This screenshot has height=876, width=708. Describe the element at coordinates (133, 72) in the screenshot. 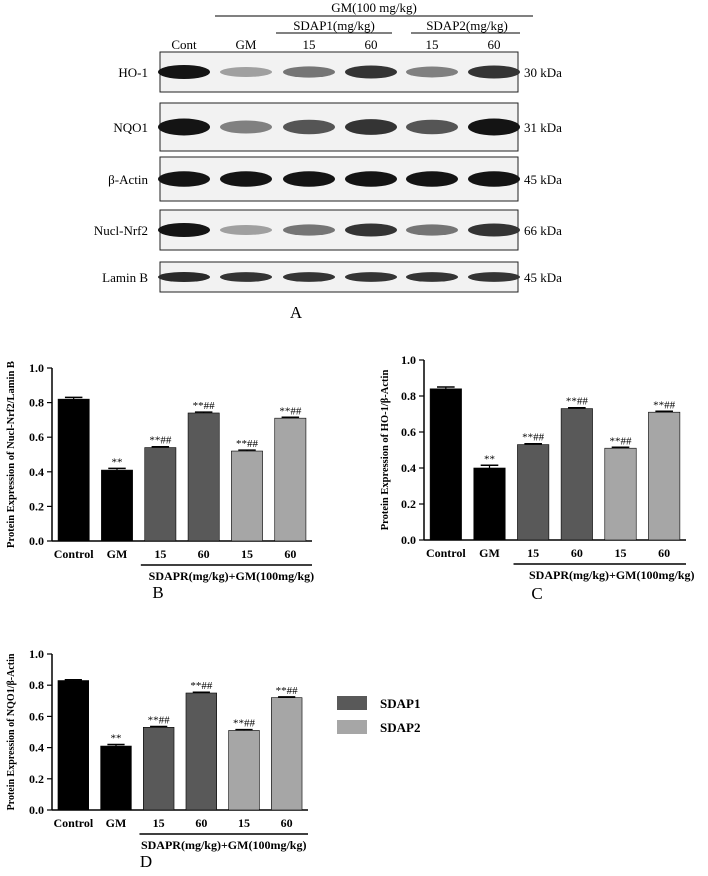

I see `blot-row-label: HO-1` at that location.